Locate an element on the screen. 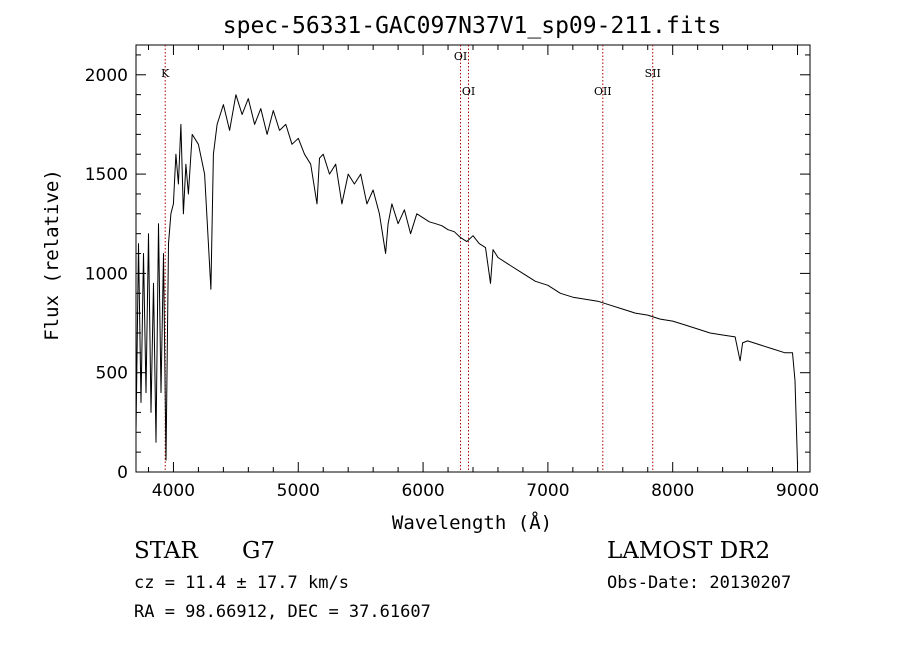 This screenshot has width=900, height=649. marker-label: K is located at coordinates (165, 73).